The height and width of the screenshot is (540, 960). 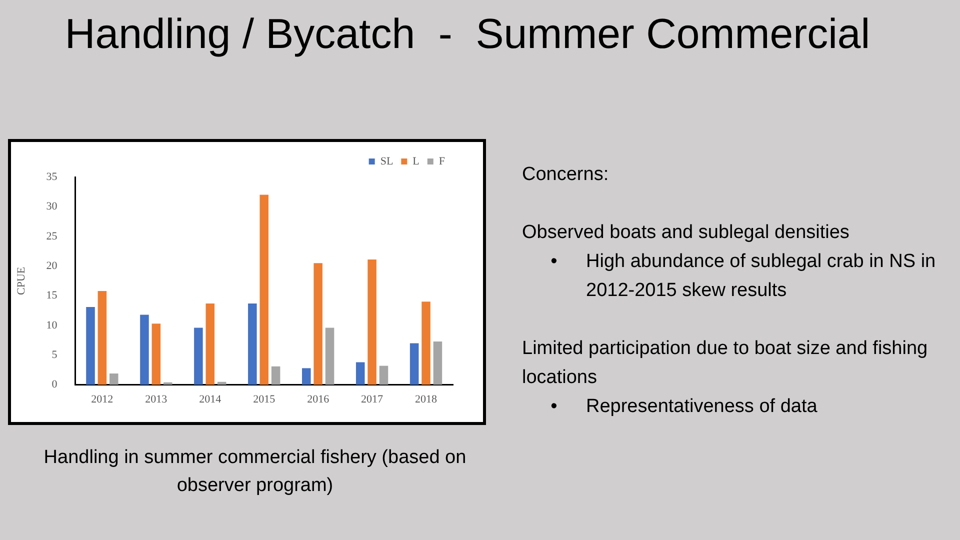 What do you see at coordinates (416, 161) in the screenshot?
I see `legend-label: L` at bounding box center [416, 161].